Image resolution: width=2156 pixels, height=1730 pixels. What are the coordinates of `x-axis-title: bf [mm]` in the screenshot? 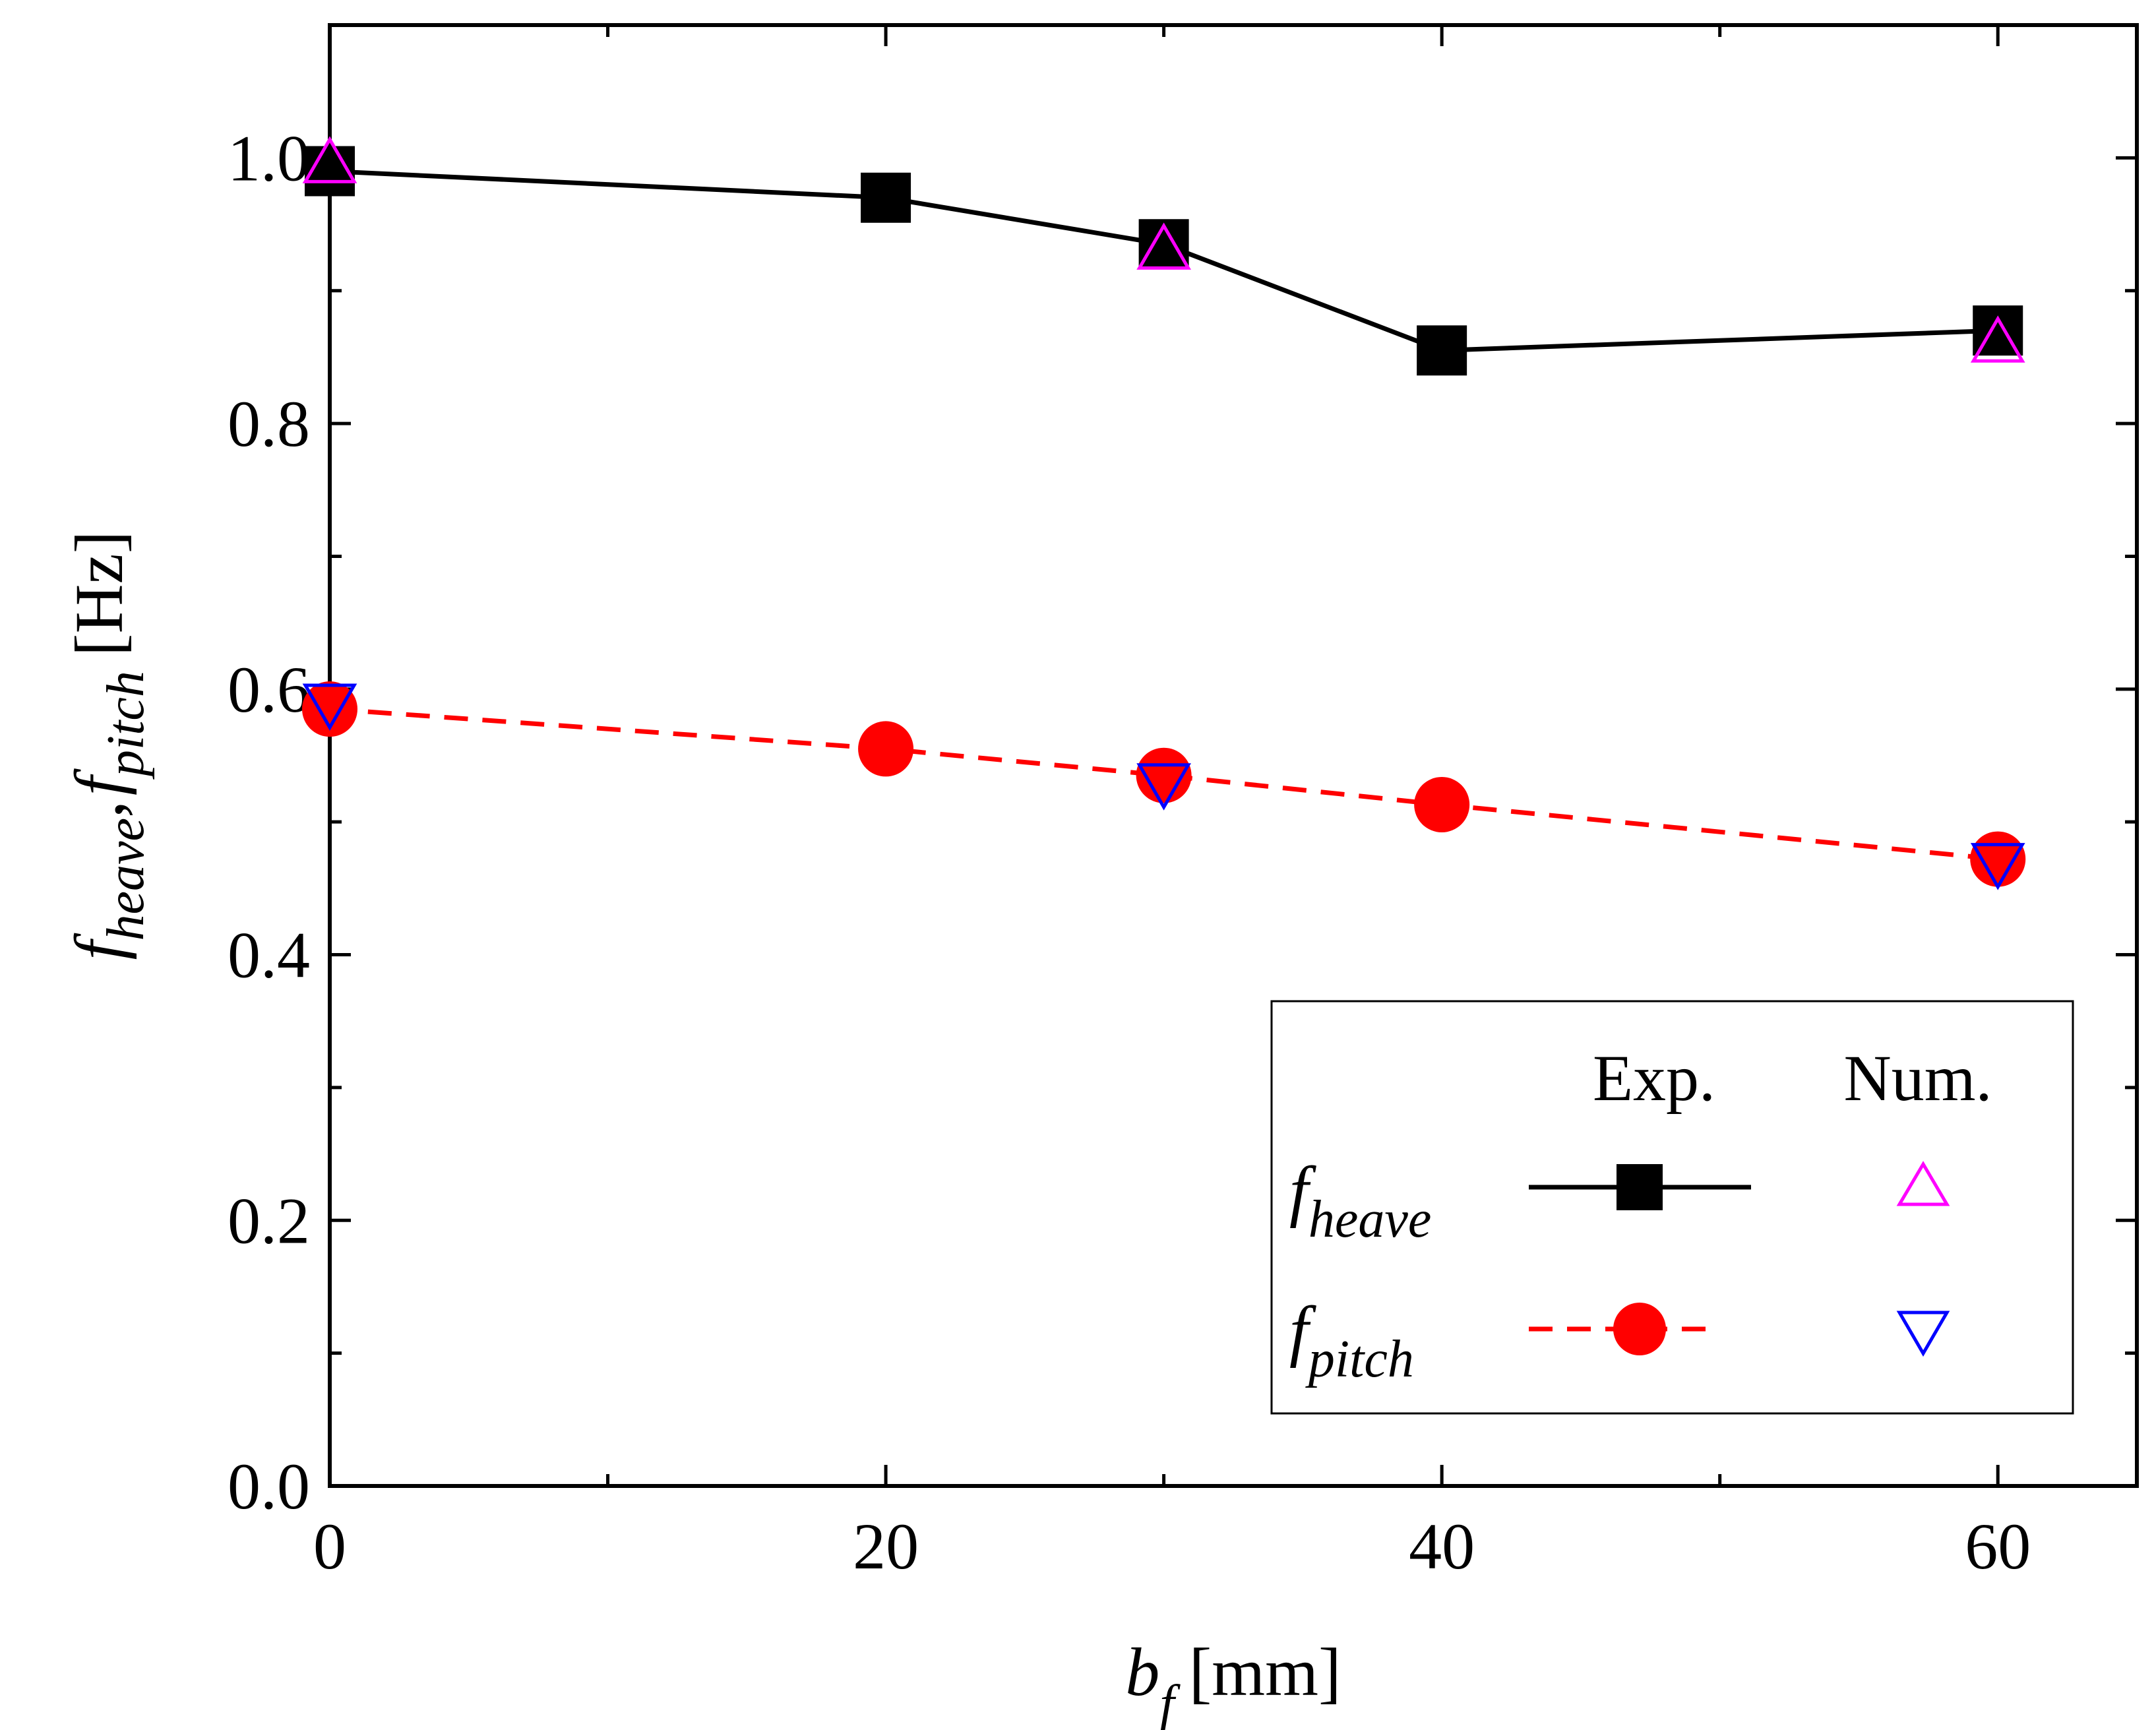 It's located at (1233, 1682).